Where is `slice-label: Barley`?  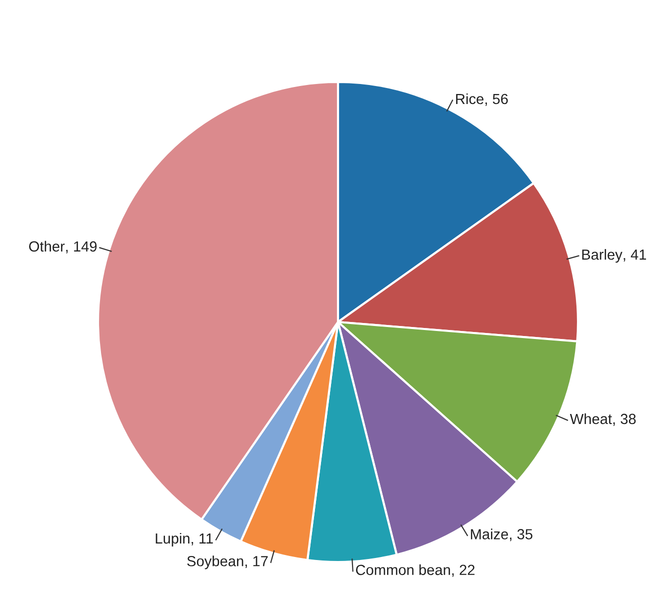
slice-label: Barley is located at coordinates (602, 256).